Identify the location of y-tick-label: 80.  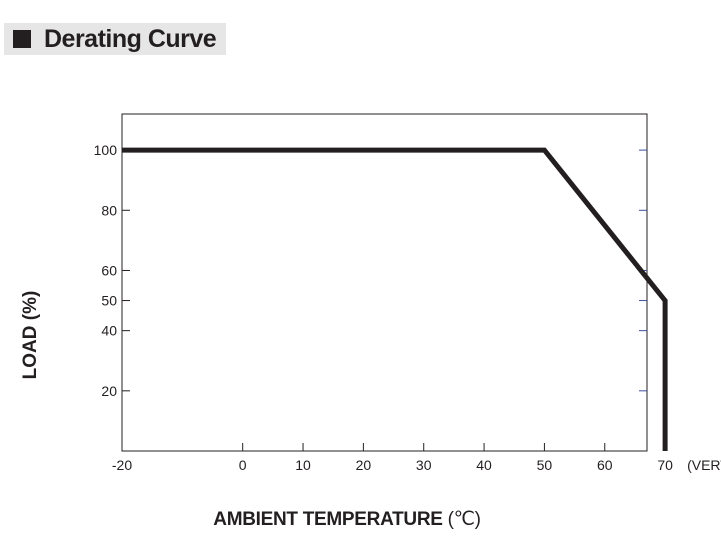
(109, 210).